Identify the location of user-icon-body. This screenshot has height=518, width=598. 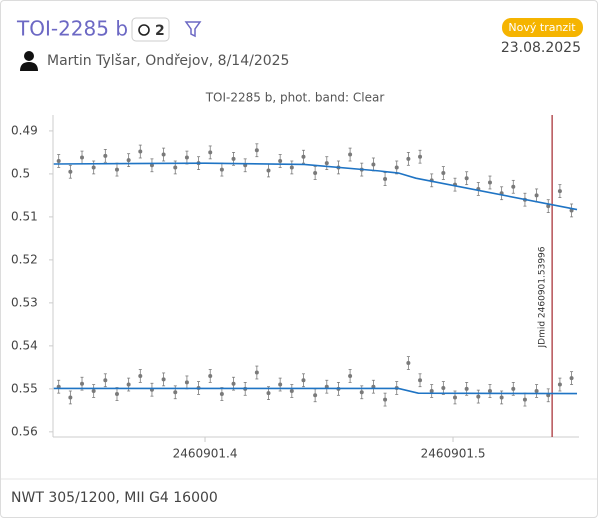
(29, 66).